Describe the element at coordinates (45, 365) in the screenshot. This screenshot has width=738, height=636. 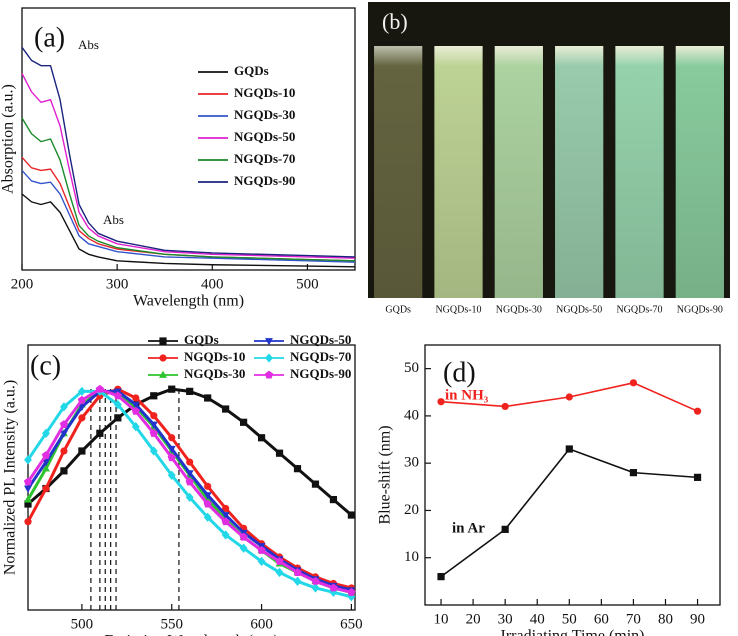
I see `panel-title: (c)` at that location.